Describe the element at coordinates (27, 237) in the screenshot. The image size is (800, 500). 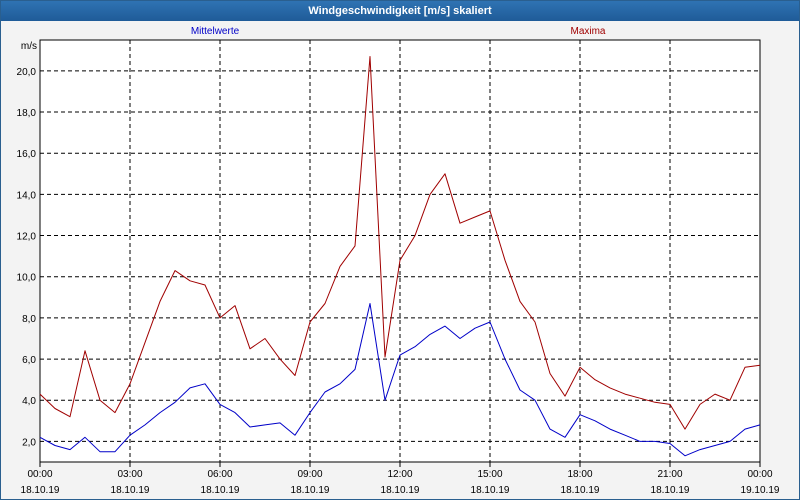
I see `y-tick-label: 12,0` at that location.